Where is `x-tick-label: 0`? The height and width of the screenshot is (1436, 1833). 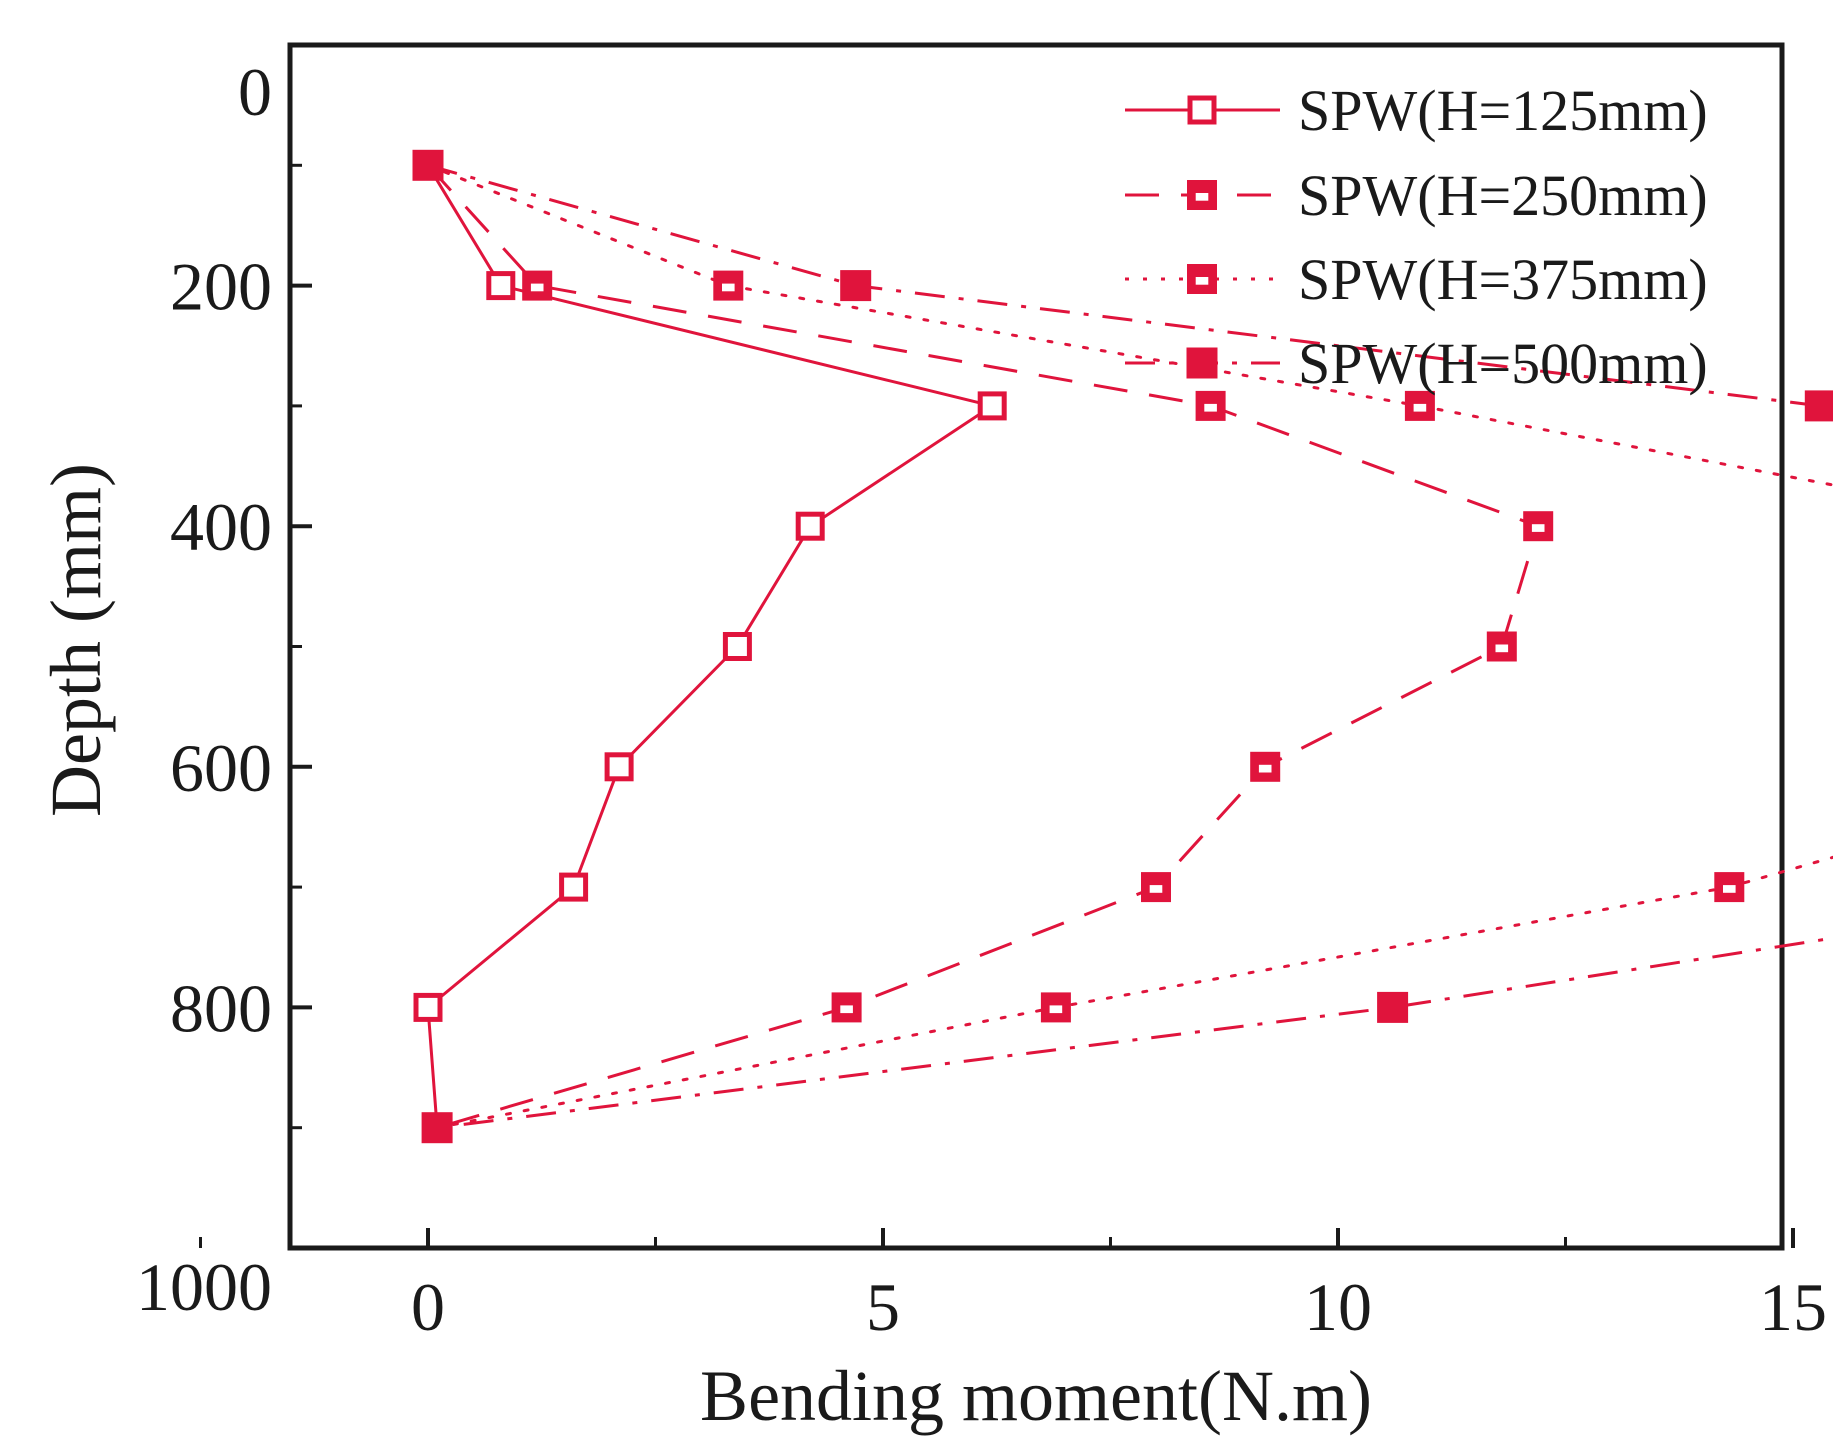
x-tick-label: 0 is located at coordinates (428, 1307).